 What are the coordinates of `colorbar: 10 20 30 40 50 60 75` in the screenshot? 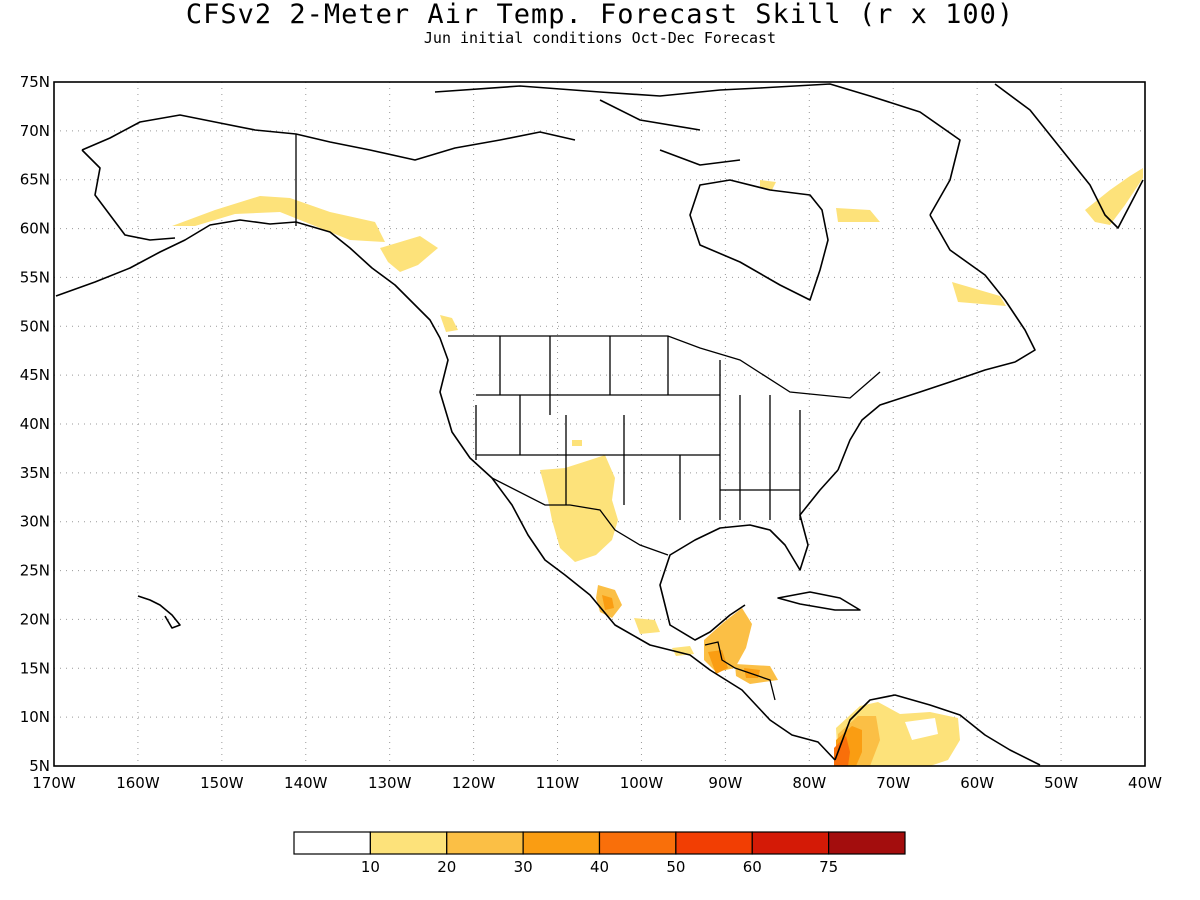 It's located at (599, 853).